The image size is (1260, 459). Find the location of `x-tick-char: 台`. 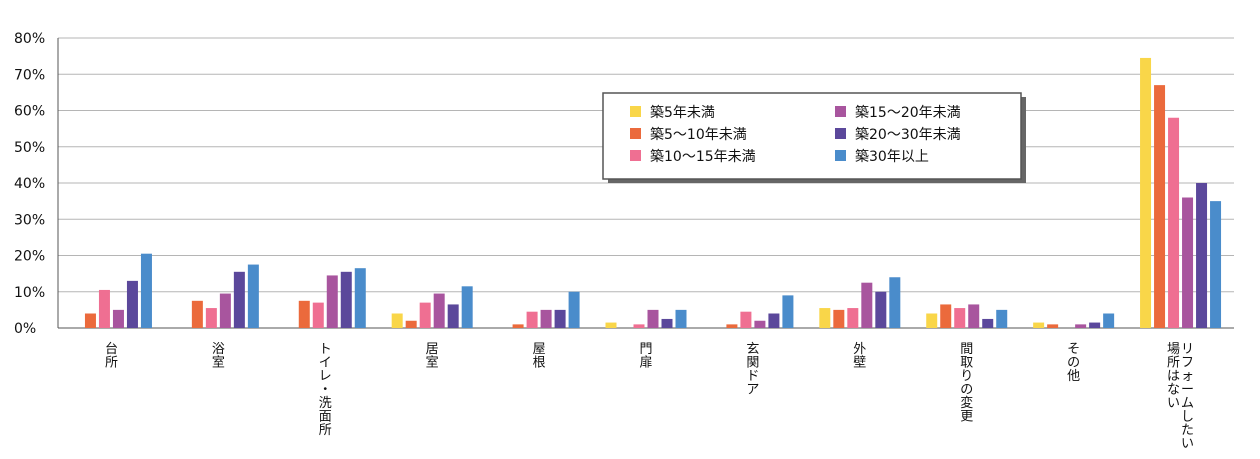

x-tick-char: 台 is located at coordinates (111, 349).